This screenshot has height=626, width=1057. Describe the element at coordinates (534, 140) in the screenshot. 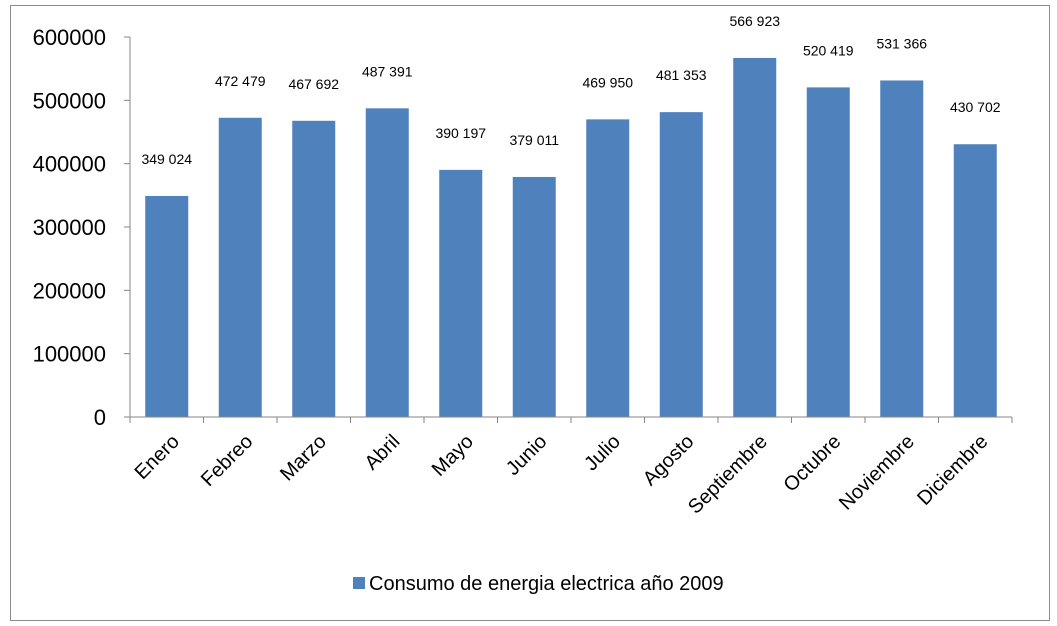

I see `data-label: 379 011` at that location.